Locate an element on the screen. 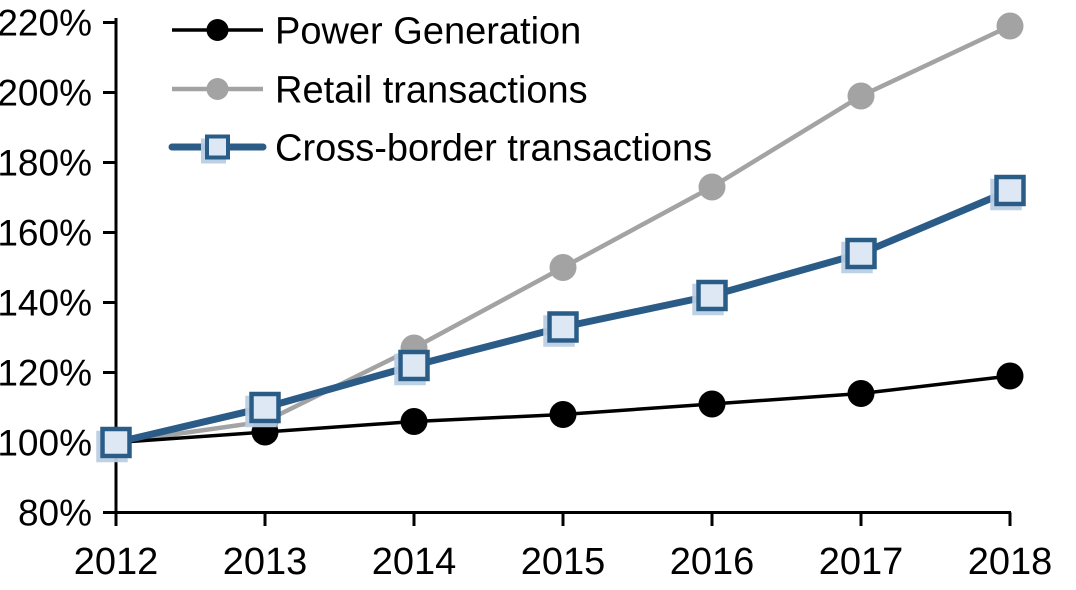 The image size is (1076, 590). marker-cross-border-transactions-2016 is located at coordinates (712, 295).